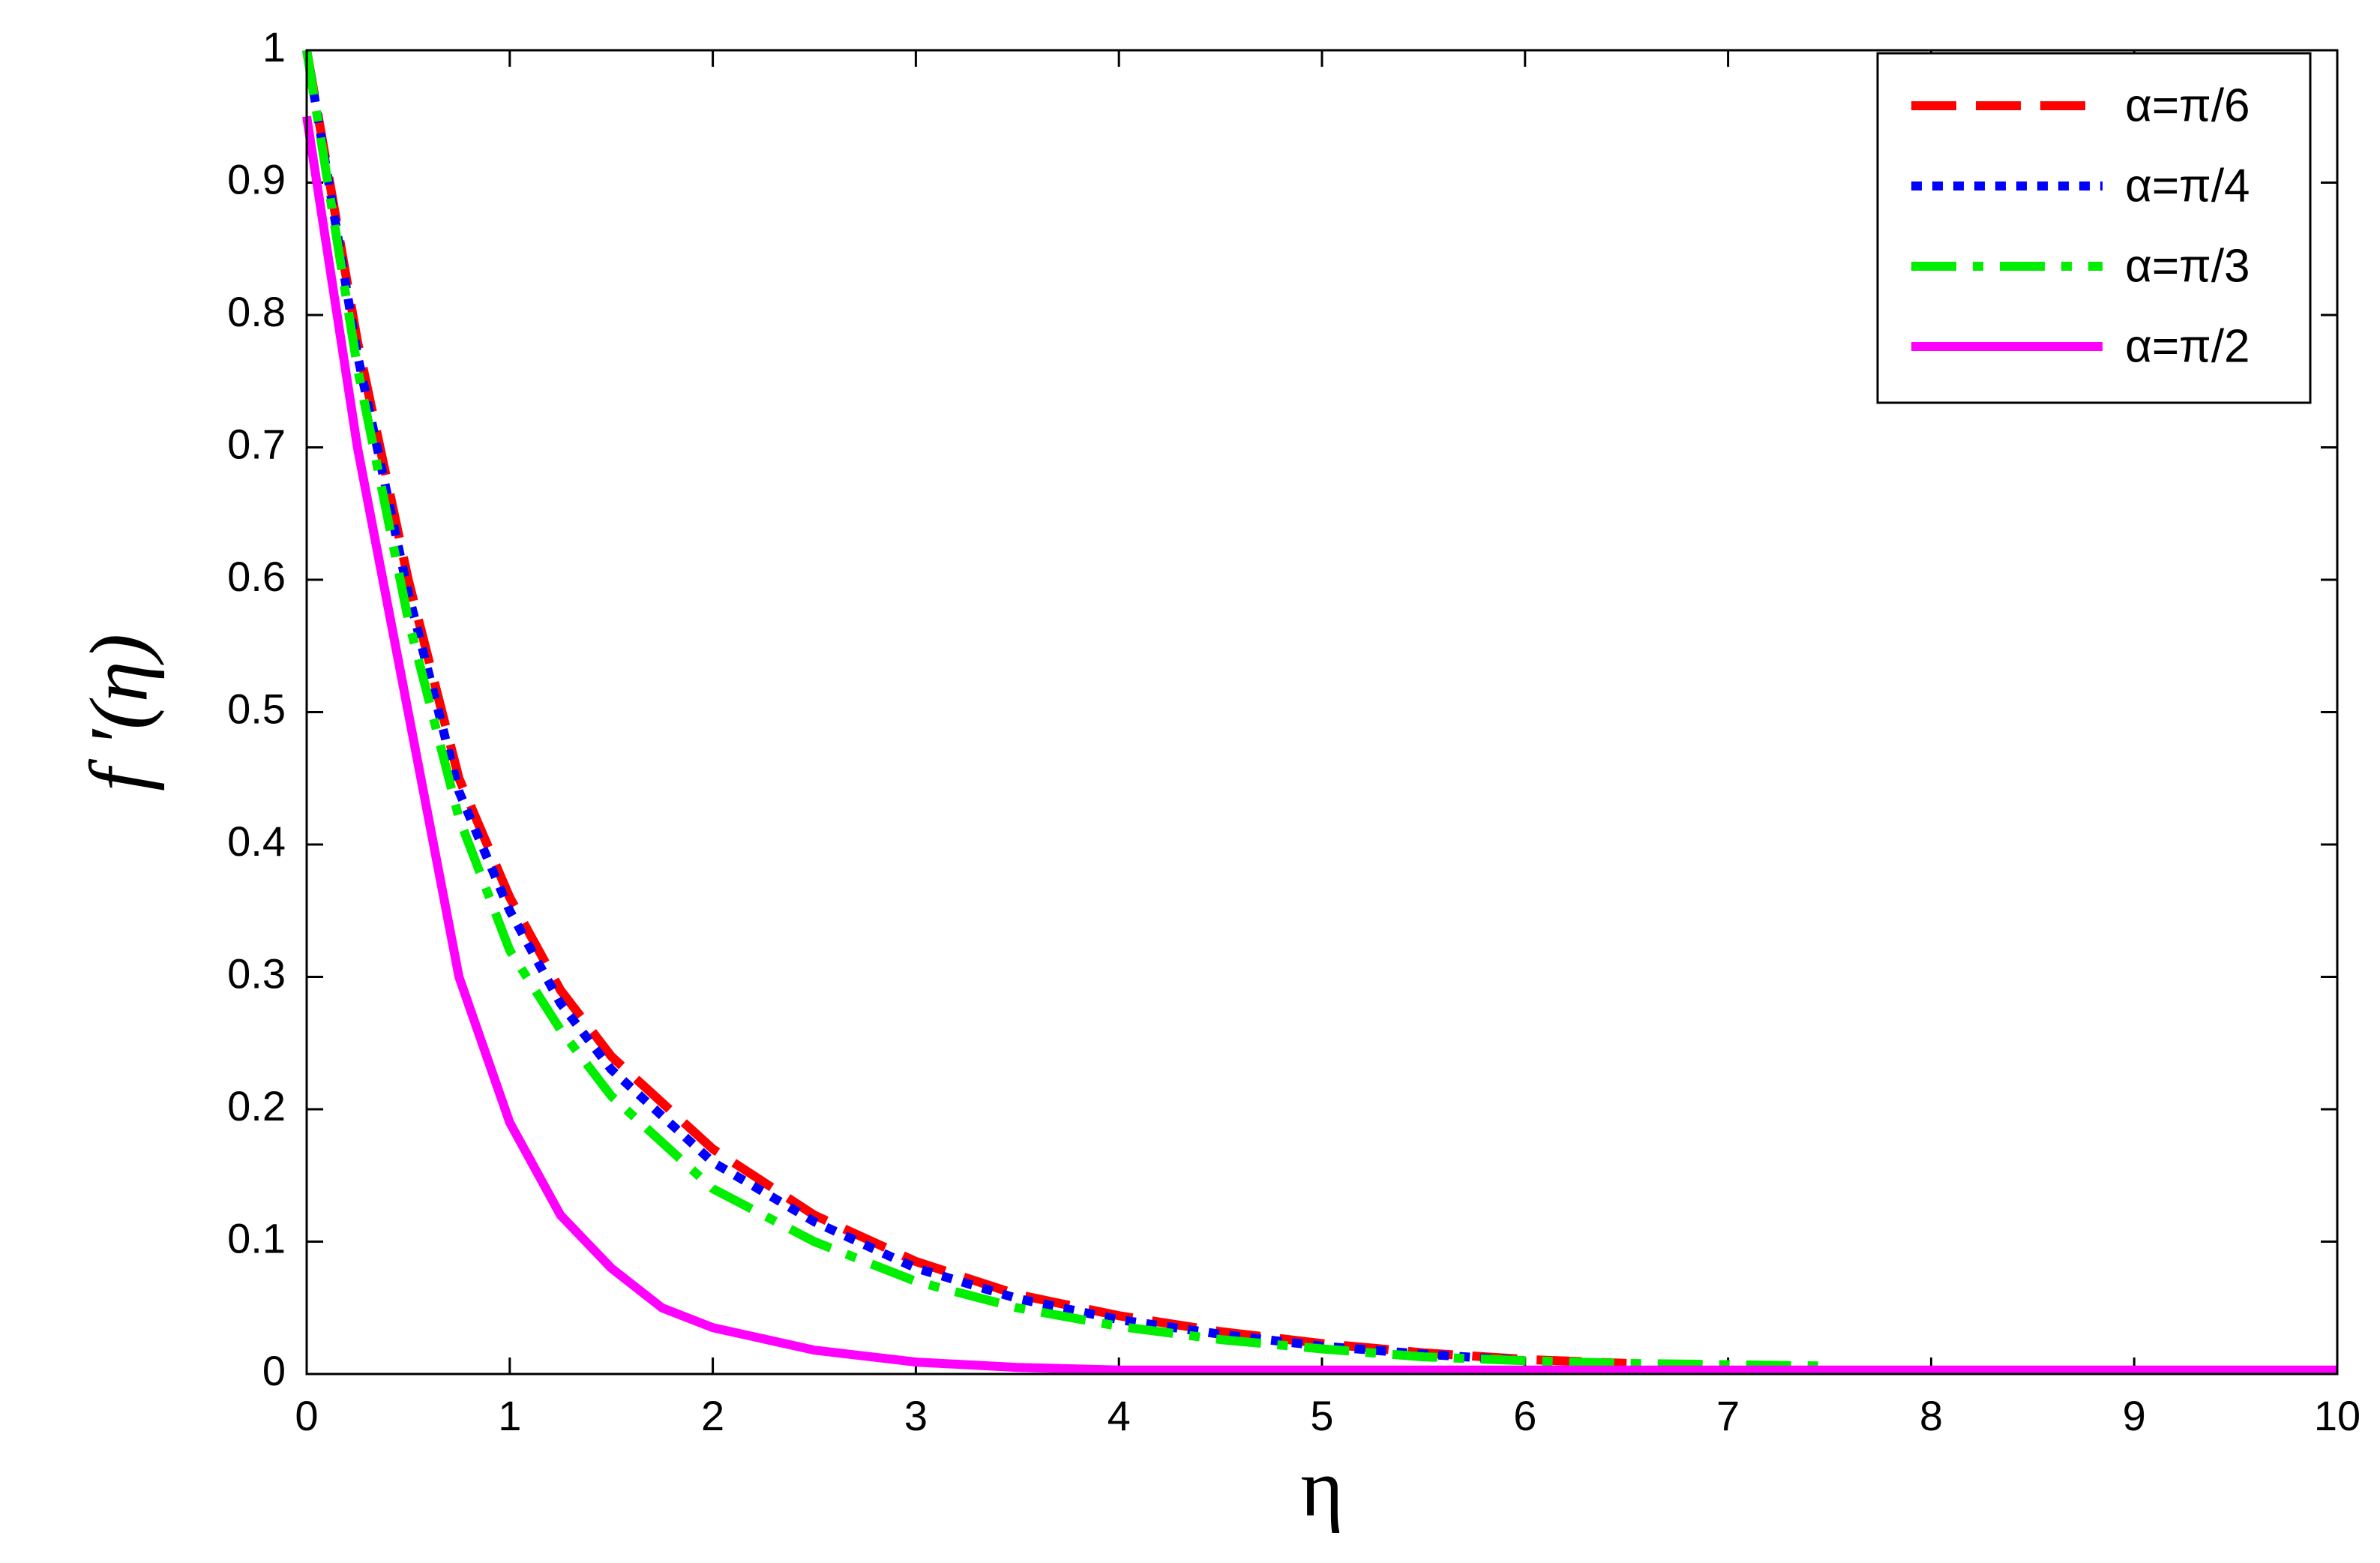 The image size is (2380, 1563). Describe the element at coordinates (274, 1370) in the screenshot. I see `y-tick-label: 0` at that location.